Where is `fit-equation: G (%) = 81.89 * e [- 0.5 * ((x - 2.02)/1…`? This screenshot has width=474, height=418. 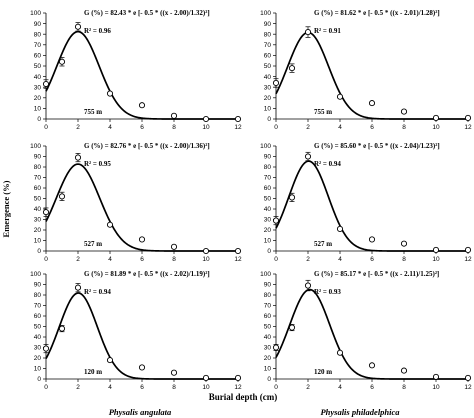 fit-equation: G (%) = 81.89 * e [- 0.5 * ((x - 2.02)/1… is located at coordinates (147, 274).